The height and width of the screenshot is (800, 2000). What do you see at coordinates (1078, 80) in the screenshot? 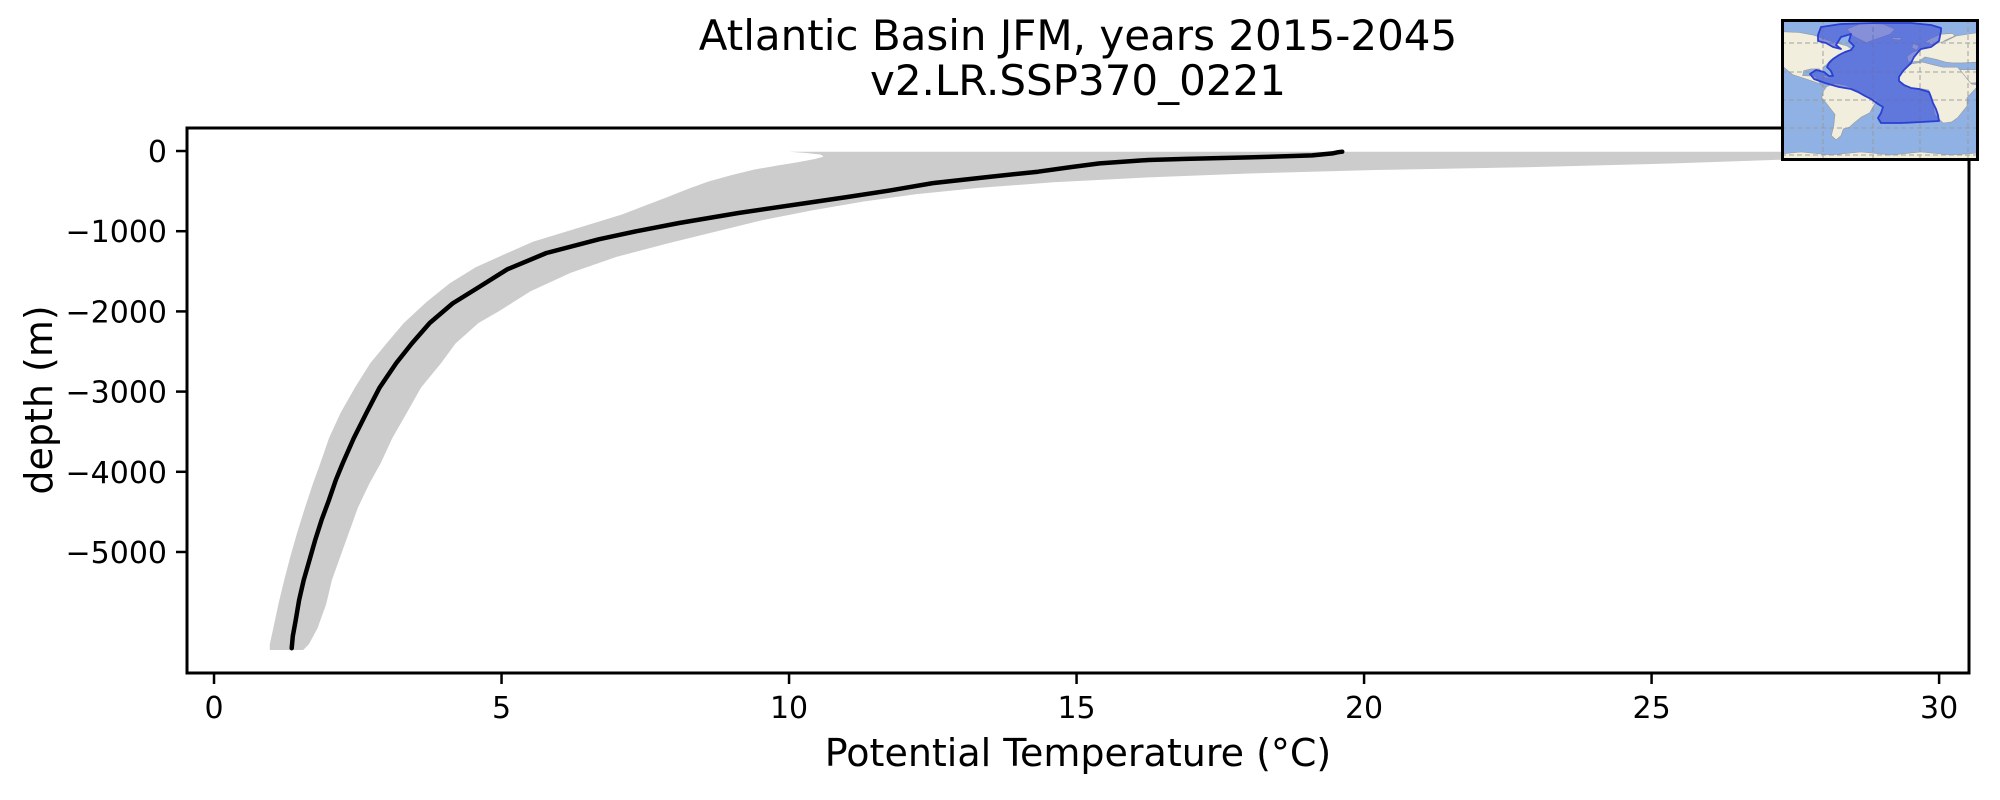
I see `chart-title-line2: v2.LR.SSP370_0221` at bounding box center [1078, 80].